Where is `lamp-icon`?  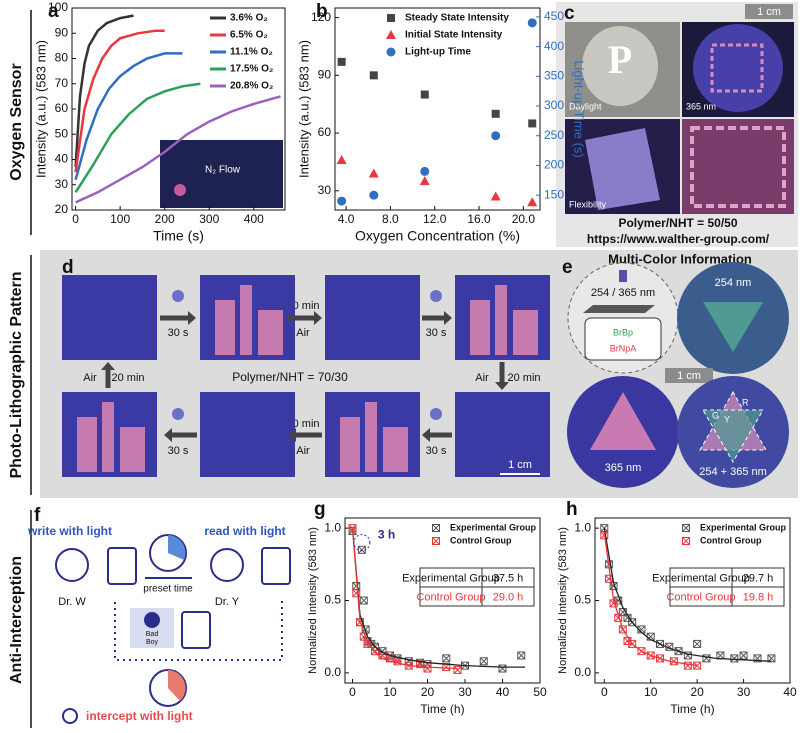 lamp-icon is located at coordinates (178, 414).